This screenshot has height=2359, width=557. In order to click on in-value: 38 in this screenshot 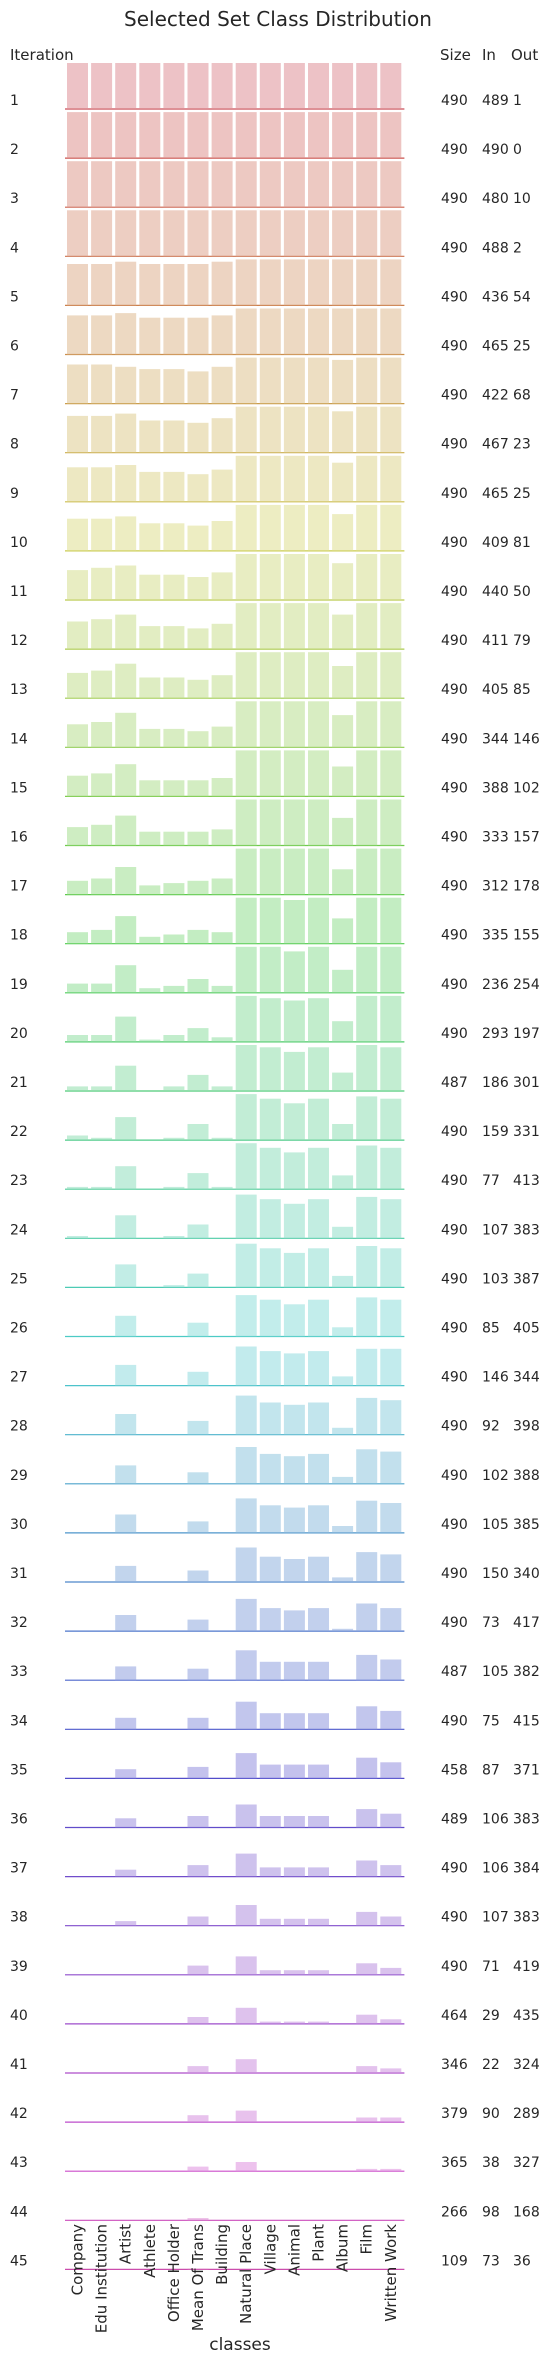, I will do `click(491, 2163)`.